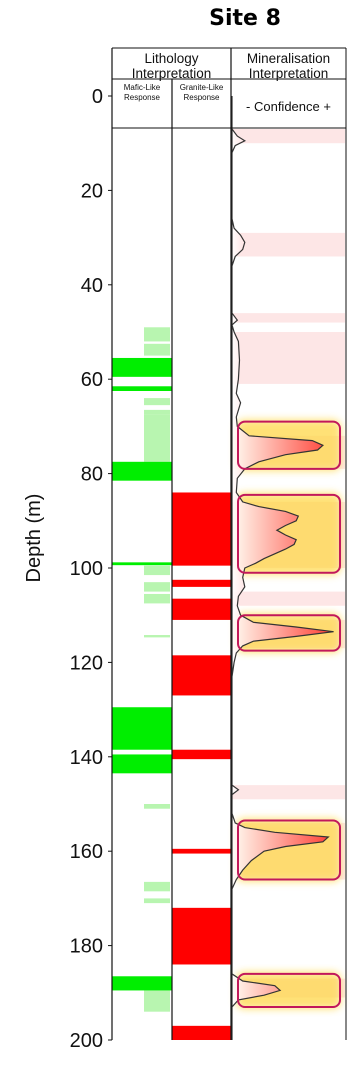 The height and width of the screenshot is (1067, 359). What do you see at coordinates (202, 87) in the screenshot?
I see `granite-column-header: Granite-Like` at bounding box center [202, 87].